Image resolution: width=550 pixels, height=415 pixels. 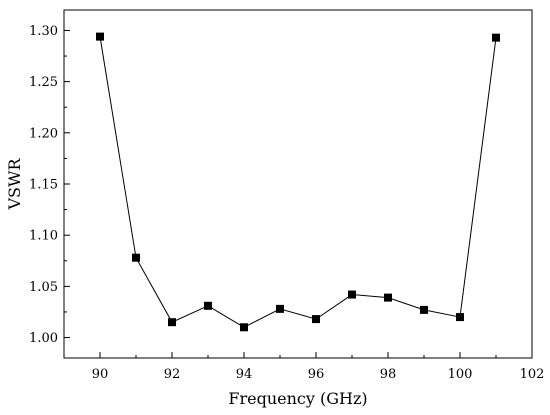 I want to click on x-tick-label: 94, so click(x=244, y=374).